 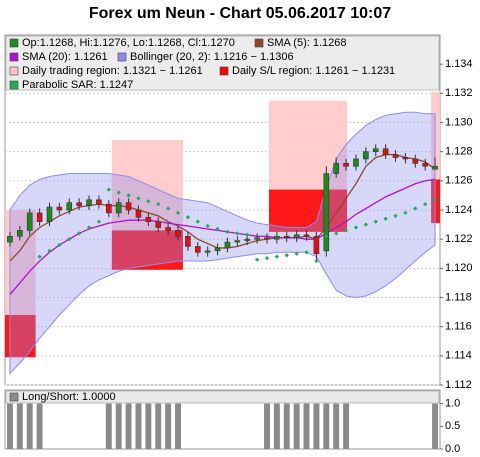 I want to click on y-tick-label: 1.130, so click(x=459, y=122).